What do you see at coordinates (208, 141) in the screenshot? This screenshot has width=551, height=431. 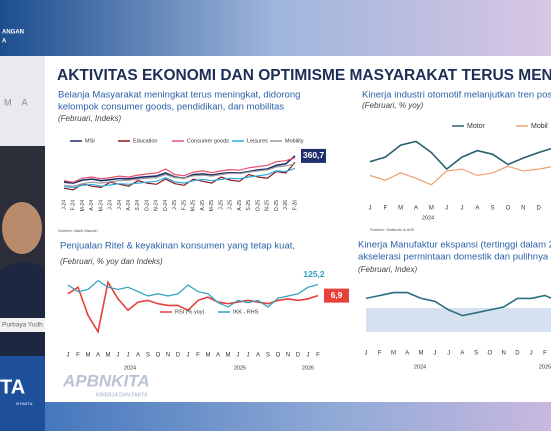 I see `legend-label: Consumer goods` at bounding box center [208, 141].